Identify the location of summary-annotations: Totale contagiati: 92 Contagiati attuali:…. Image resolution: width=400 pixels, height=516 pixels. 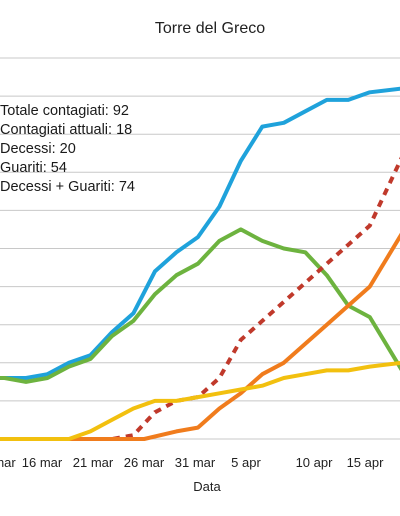
(67, 149).